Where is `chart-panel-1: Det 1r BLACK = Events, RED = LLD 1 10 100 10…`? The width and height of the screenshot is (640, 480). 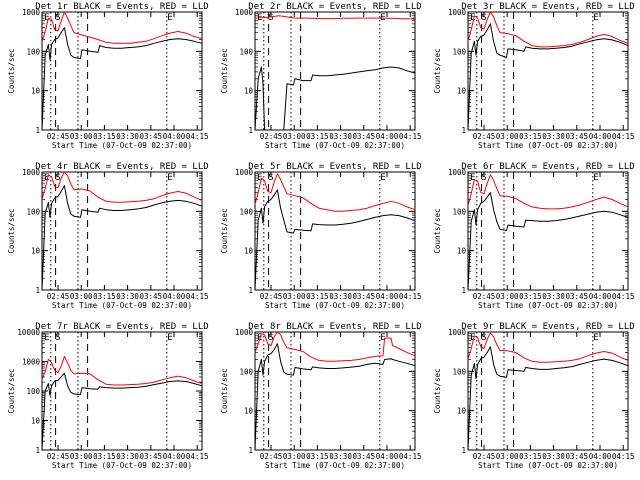 chart-panel-1: Det 1r BLACK = Events, RED = LLD 1 10 100 10… is located at coordinates (108, 76).